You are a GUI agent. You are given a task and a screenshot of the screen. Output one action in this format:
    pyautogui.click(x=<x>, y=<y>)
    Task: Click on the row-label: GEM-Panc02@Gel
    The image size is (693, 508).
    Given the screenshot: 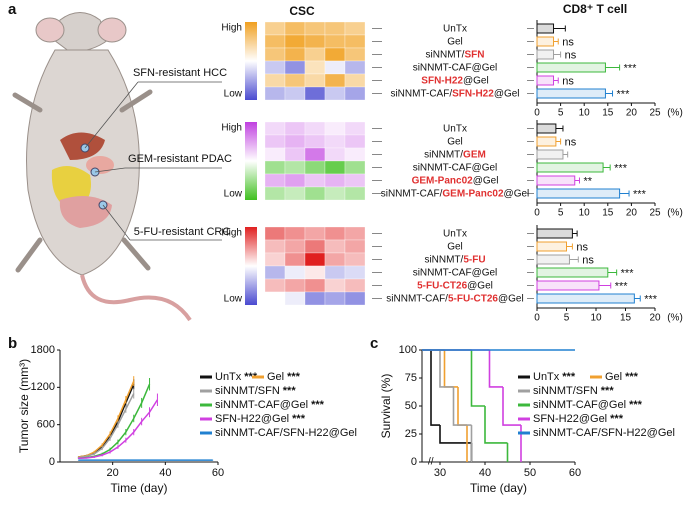 What is the action you would take?
    pyautogui.click(x=455, y=180)
    